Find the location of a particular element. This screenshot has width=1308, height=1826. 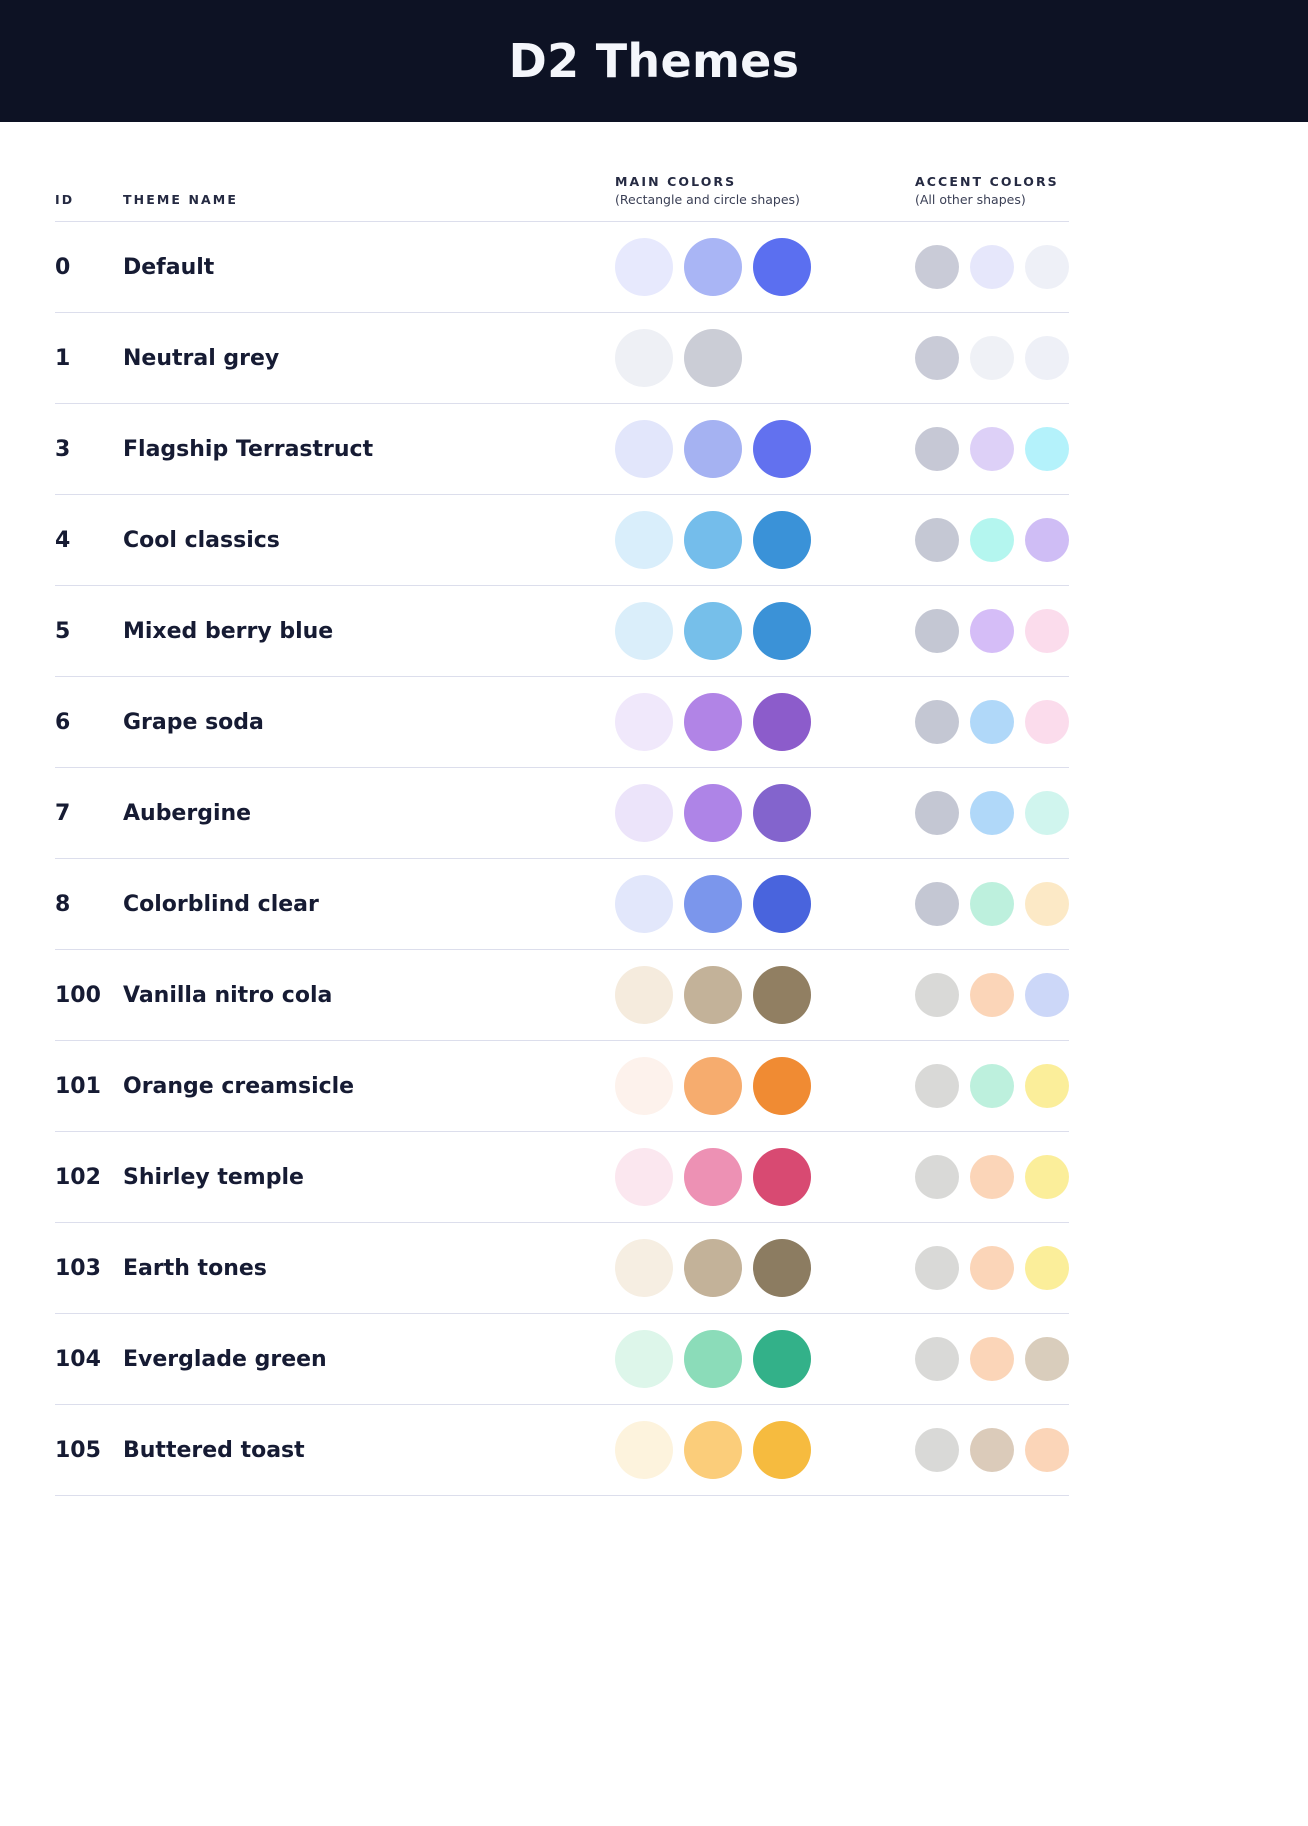

theme-id: 101 is located at coordinates (78, 1086).